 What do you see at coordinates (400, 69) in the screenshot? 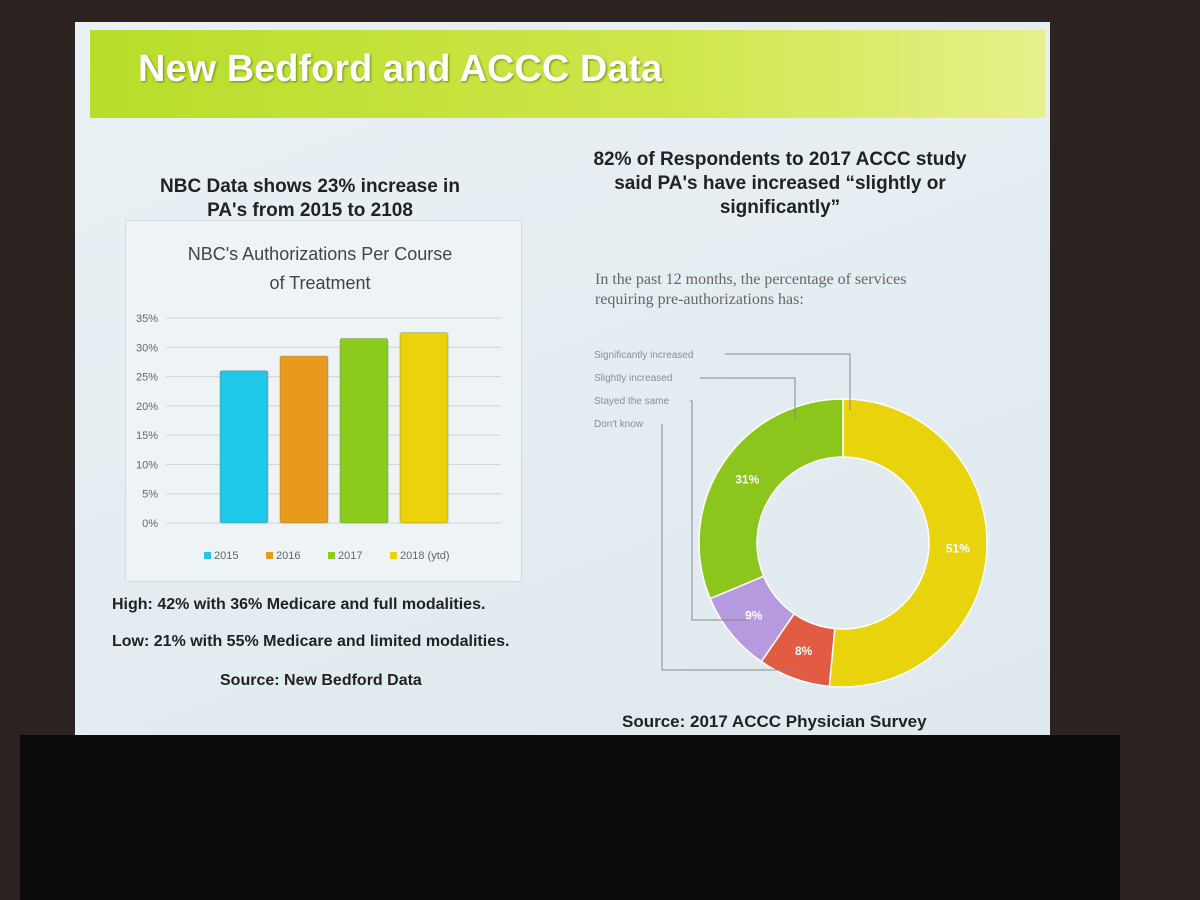
I see `slide-title: New Bedford and ACCC Data` at bounding box center [400, 69].